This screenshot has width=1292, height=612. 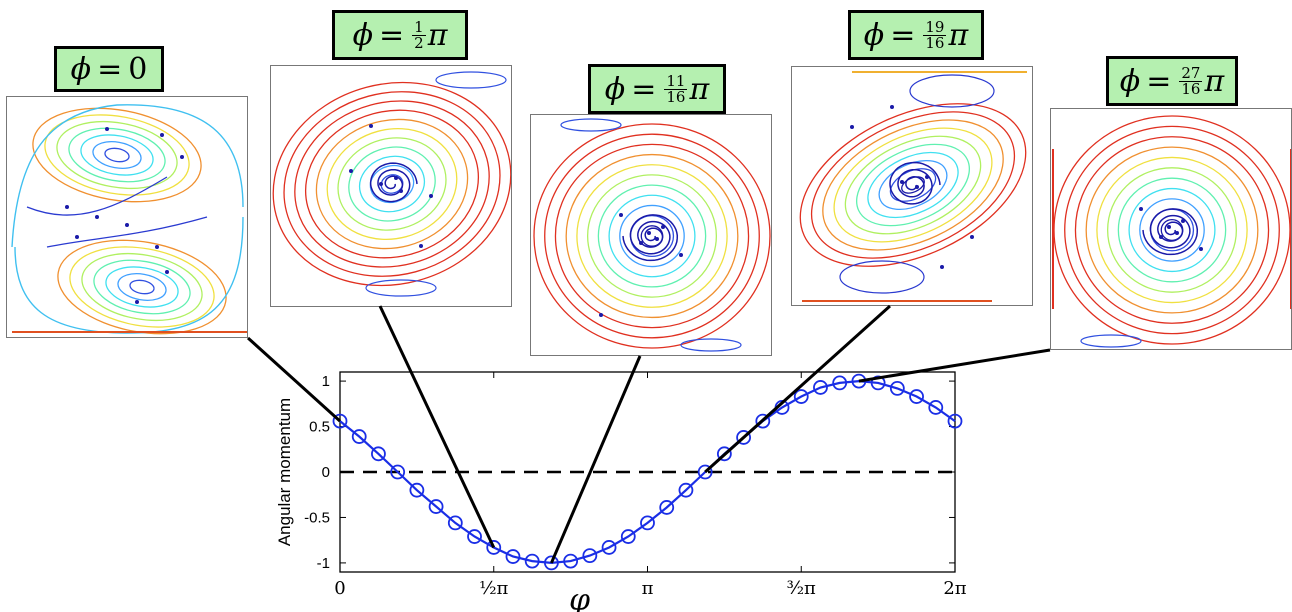 What do you see at coordinates (419, 26) in the screenshot?
I see `fraction-numerator: 1` at bounding box center [419, 26].